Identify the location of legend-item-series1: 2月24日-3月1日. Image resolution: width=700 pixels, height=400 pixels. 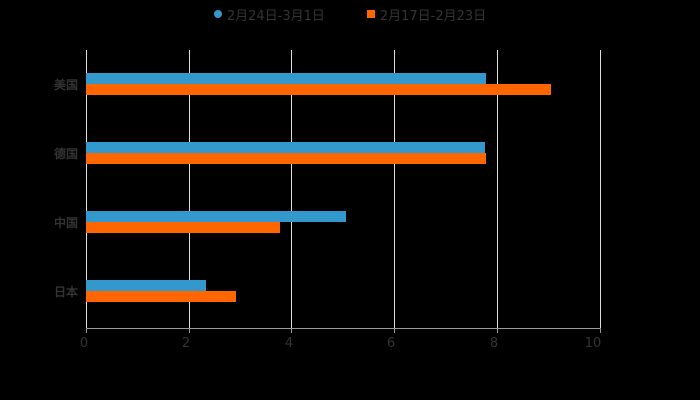
(269, 14).